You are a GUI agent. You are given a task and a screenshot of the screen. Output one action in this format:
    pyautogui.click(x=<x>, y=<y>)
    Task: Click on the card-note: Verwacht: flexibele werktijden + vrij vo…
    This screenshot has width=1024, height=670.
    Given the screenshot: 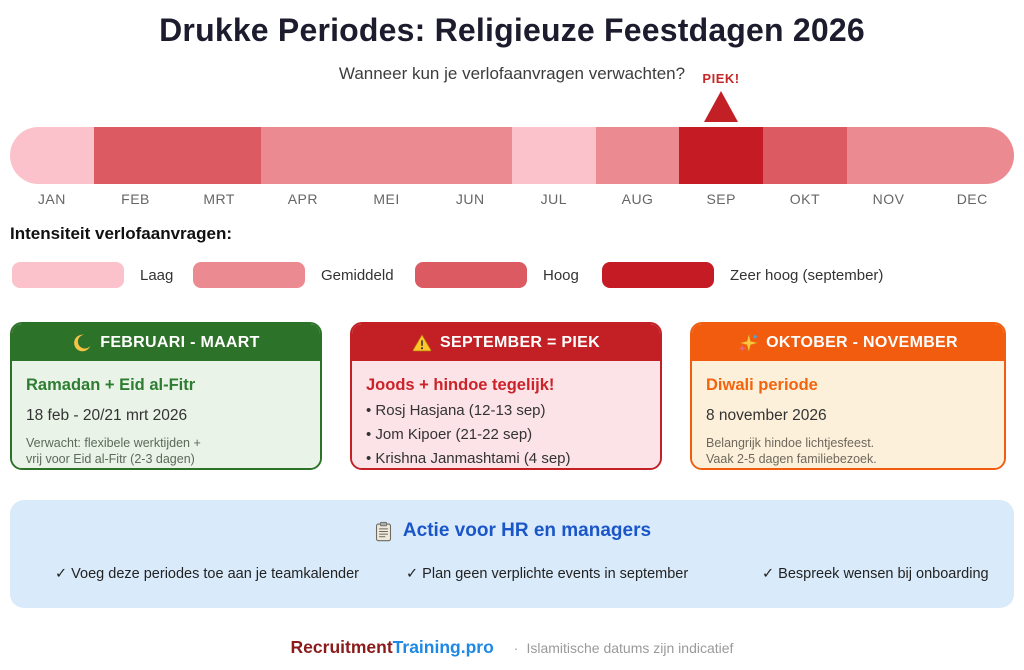 What is the action you would take?
    pyautogui.click(x=166, y=451)
    